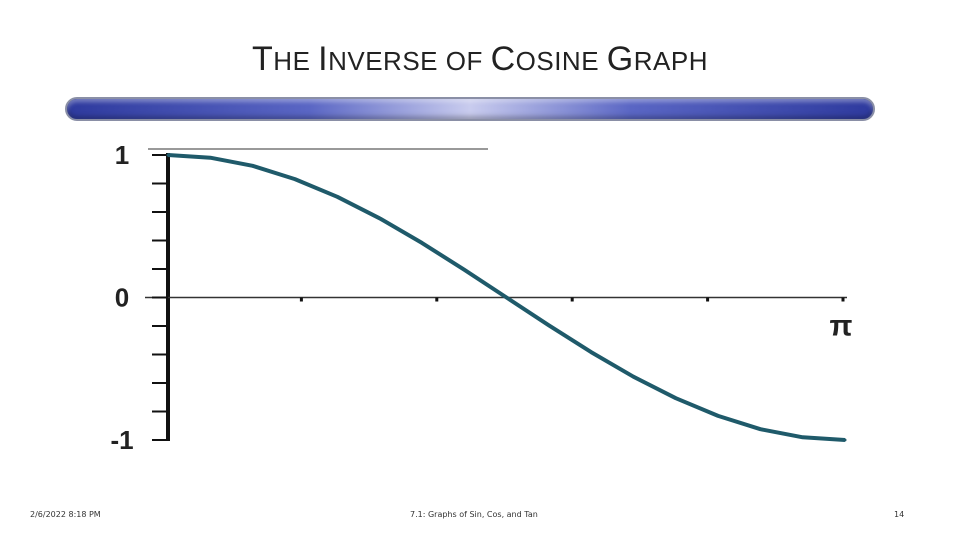 The height and width of the screenshot is (540, 960). Describe the element at coordinates (263, 59) in the screenshot. I see `title-part: T` at that location.